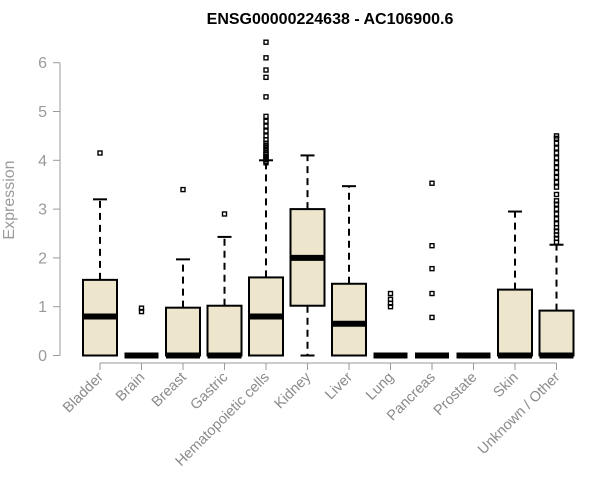  Describe the element at coordinates (380, 387) in the screenshot. I see `x-tick-label: Lung` at that location.